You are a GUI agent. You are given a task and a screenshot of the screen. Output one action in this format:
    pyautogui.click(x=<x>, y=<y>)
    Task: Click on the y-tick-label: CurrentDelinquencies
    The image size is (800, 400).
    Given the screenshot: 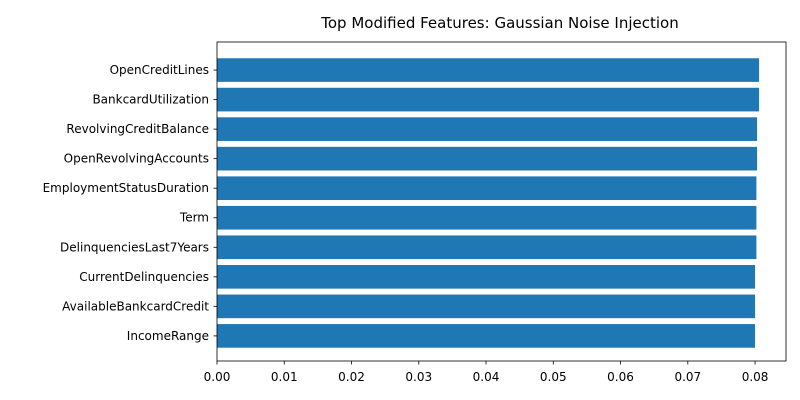 What is the action you would take?
    pyautogui.click(x=144, y=277)
    